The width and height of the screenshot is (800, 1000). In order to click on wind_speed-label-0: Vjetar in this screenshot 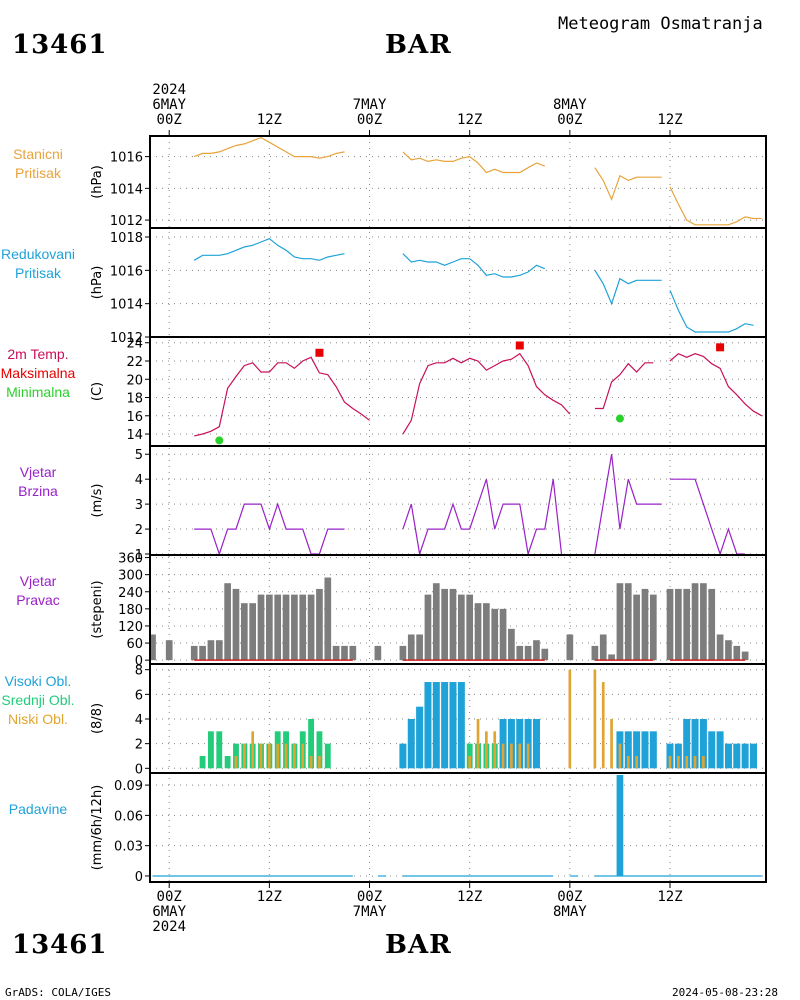, I will do `click(38, 472)`.